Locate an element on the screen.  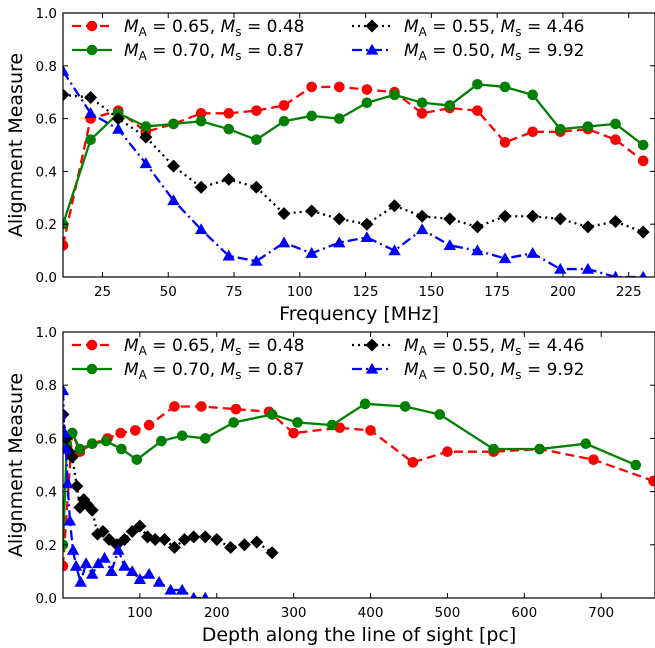
y-tick-label: 0.8 is located at coordinates (46, 67).